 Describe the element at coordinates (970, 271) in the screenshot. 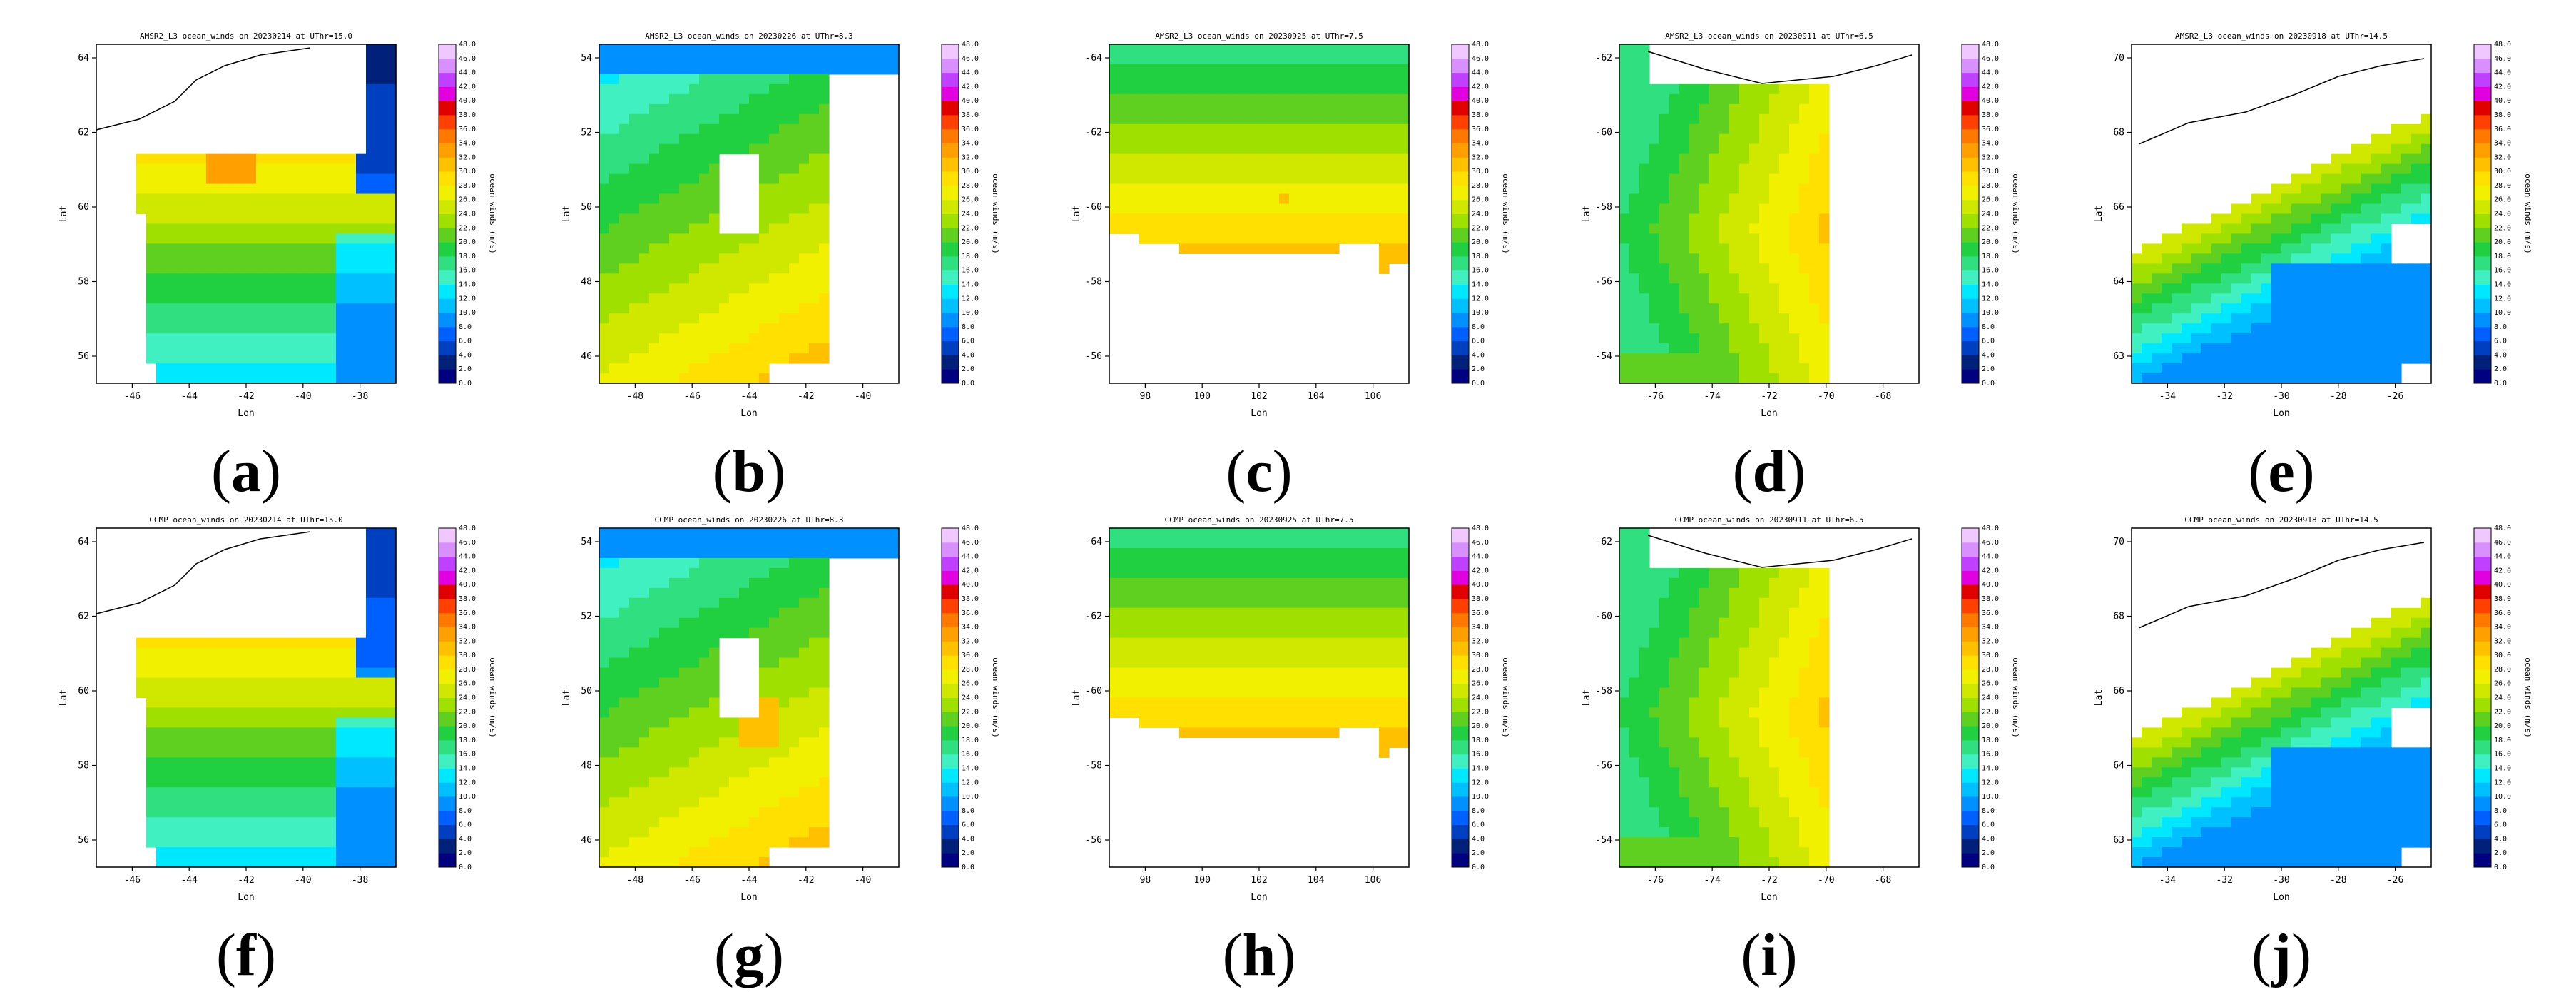

I see `colorbar-tick-label: 16.0` at that location.